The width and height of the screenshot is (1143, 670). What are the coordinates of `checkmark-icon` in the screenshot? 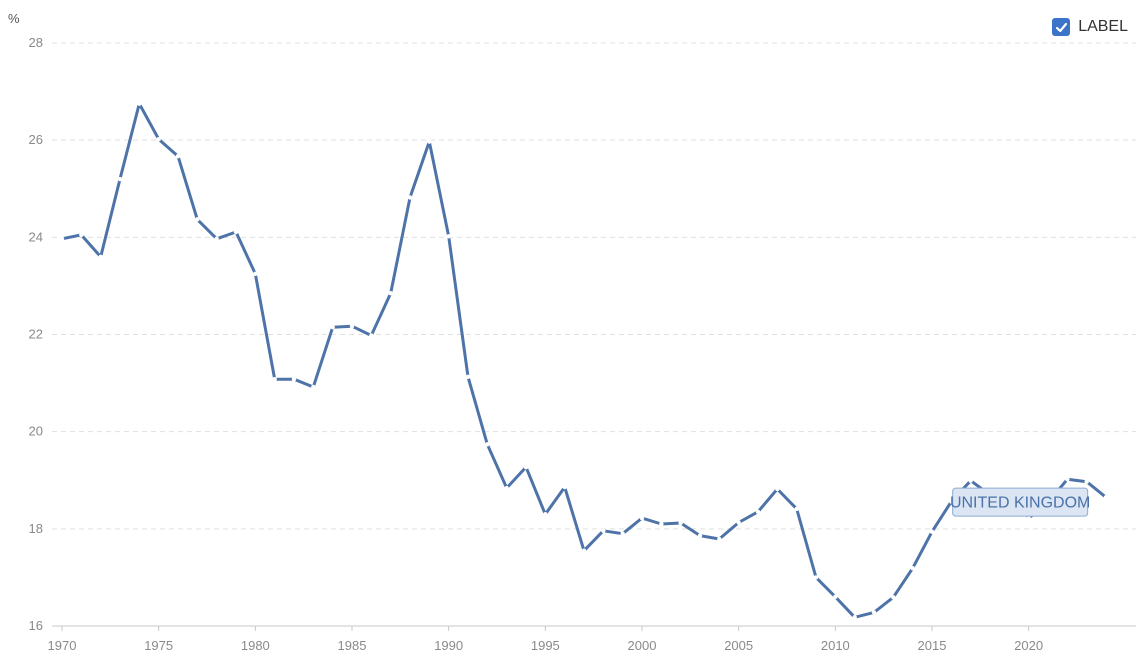 It's located at (1061, 27).